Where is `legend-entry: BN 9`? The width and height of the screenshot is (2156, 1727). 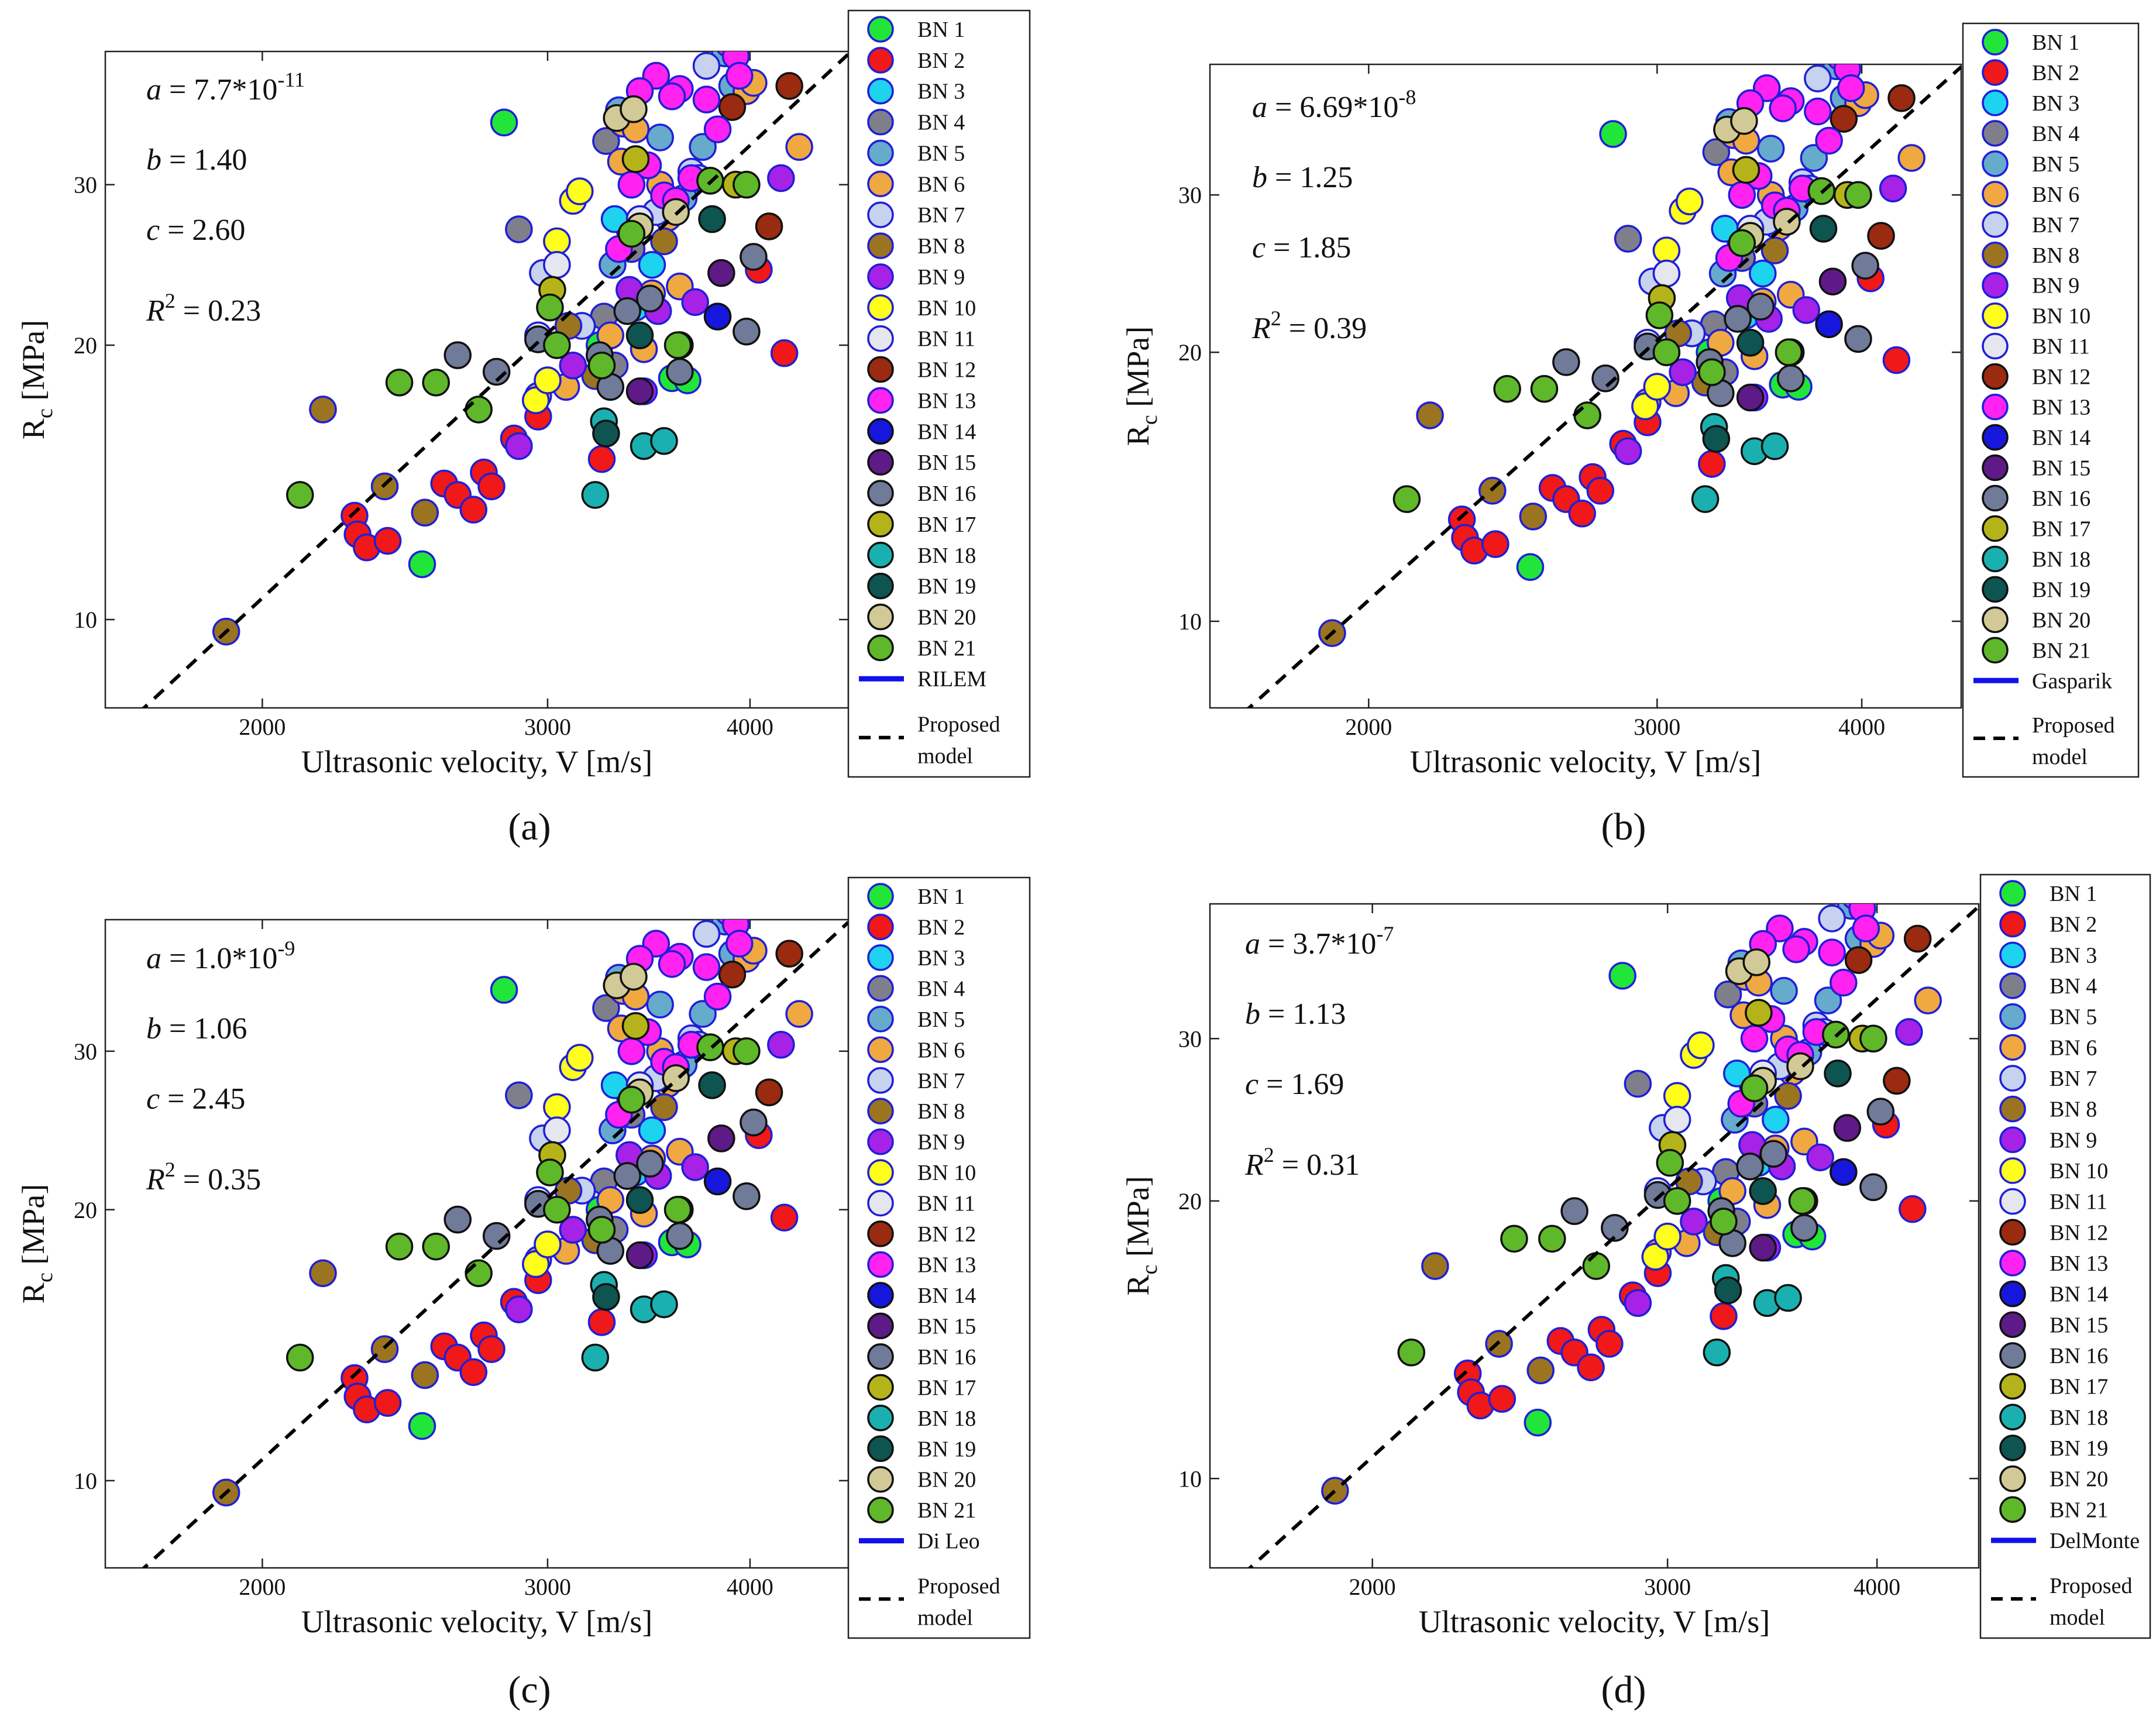 legend-entry: BN 9 is located at coordinates (2073, 1140).